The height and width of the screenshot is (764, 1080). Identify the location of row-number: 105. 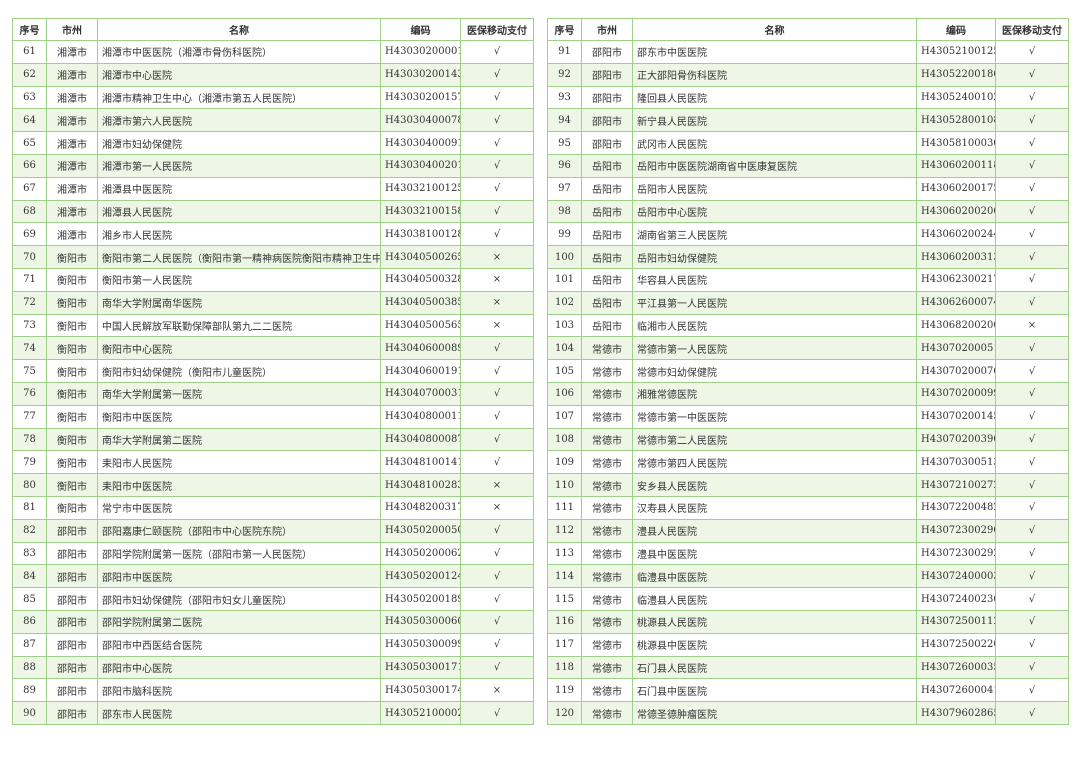
(564, 371).